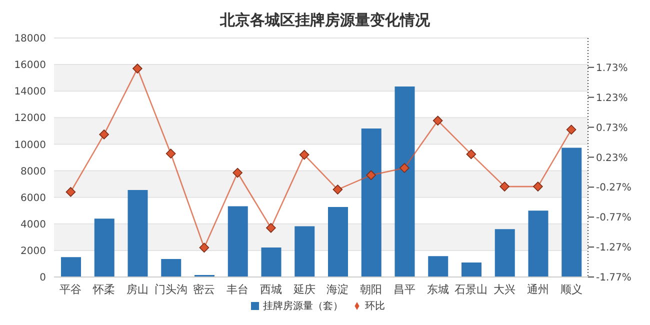 Image resolution: width=650 pixels, height=325 pixels. Describe the element at coordinates (303, 306) in the screenshot. I see `legend-label: 挂牌房源量（套）` at that location.